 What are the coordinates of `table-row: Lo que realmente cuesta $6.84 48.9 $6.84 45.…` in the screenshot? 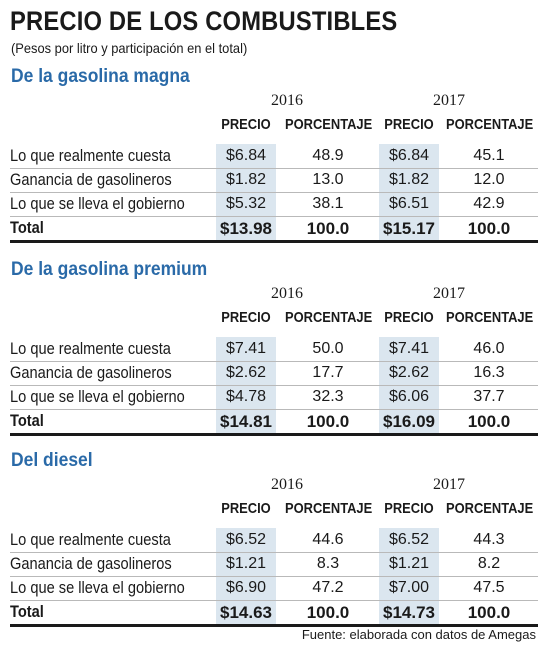 It's located at (274, 156).